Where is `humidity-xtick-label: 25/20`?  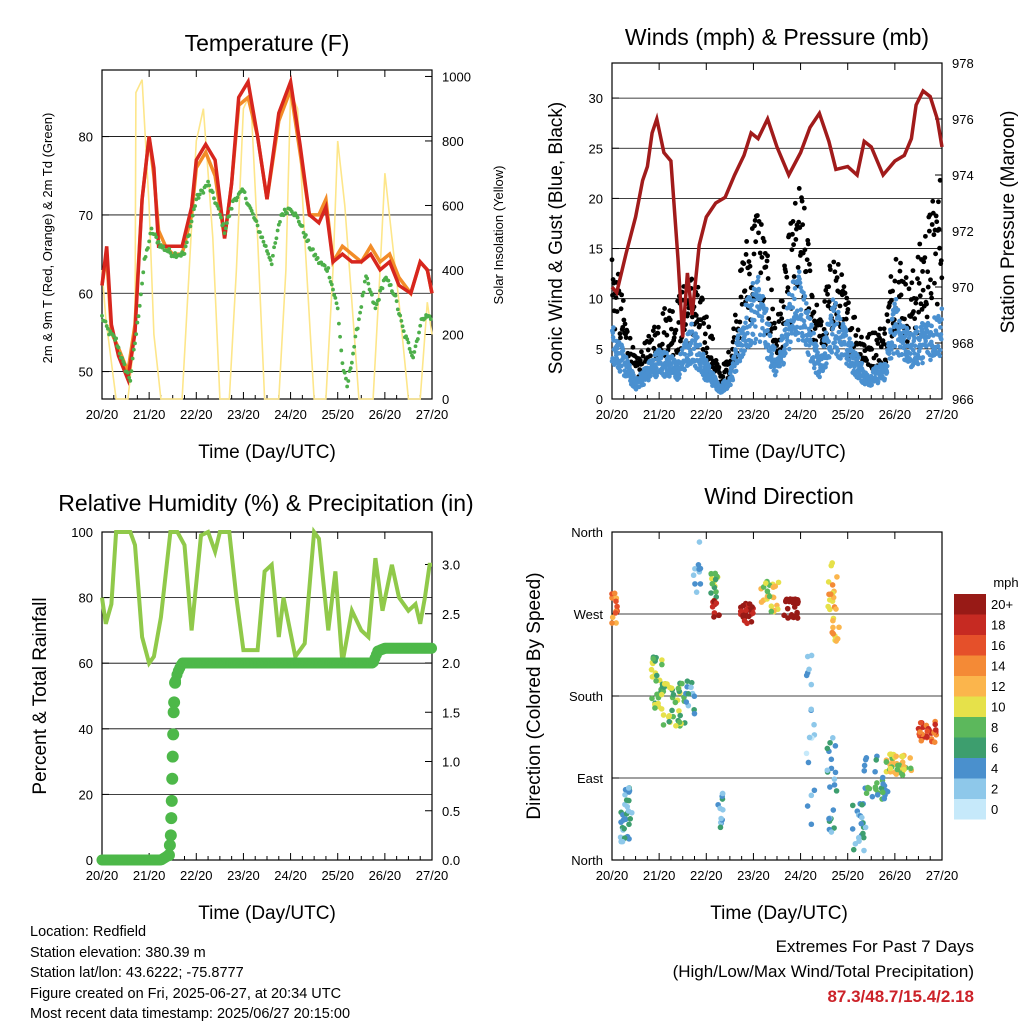 humidity-xtick-label: 25/20 is located at coordinates (337, 875).